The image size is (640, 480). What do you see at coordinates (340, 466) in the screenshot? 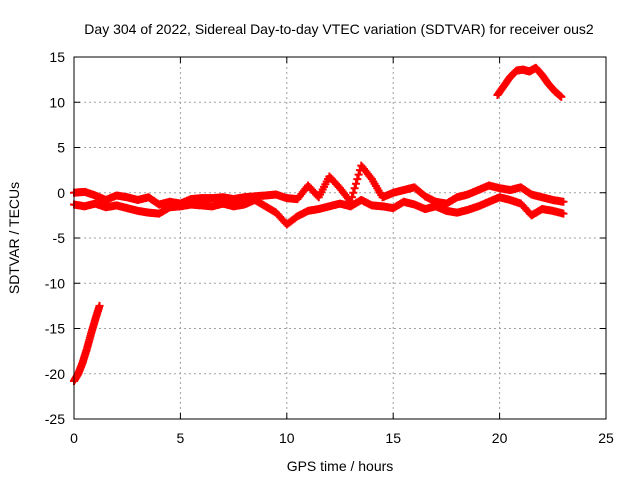
I see `x-axis-label: GPS time / hours` at bounding box center [340, 466].